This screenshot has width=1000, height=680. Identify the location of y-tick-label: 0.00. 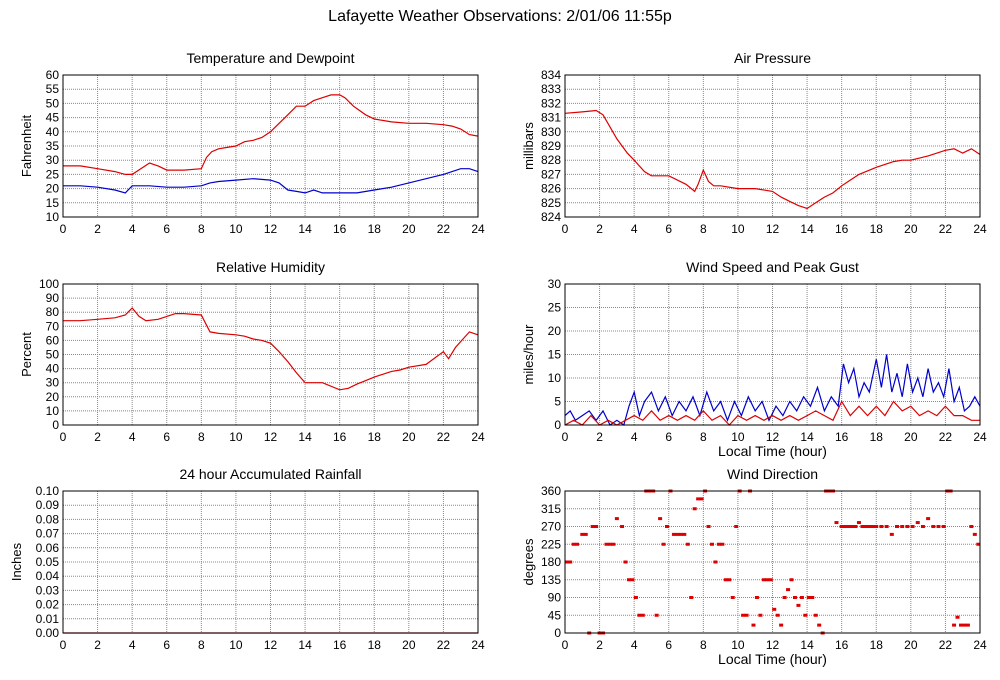
(48, 633).